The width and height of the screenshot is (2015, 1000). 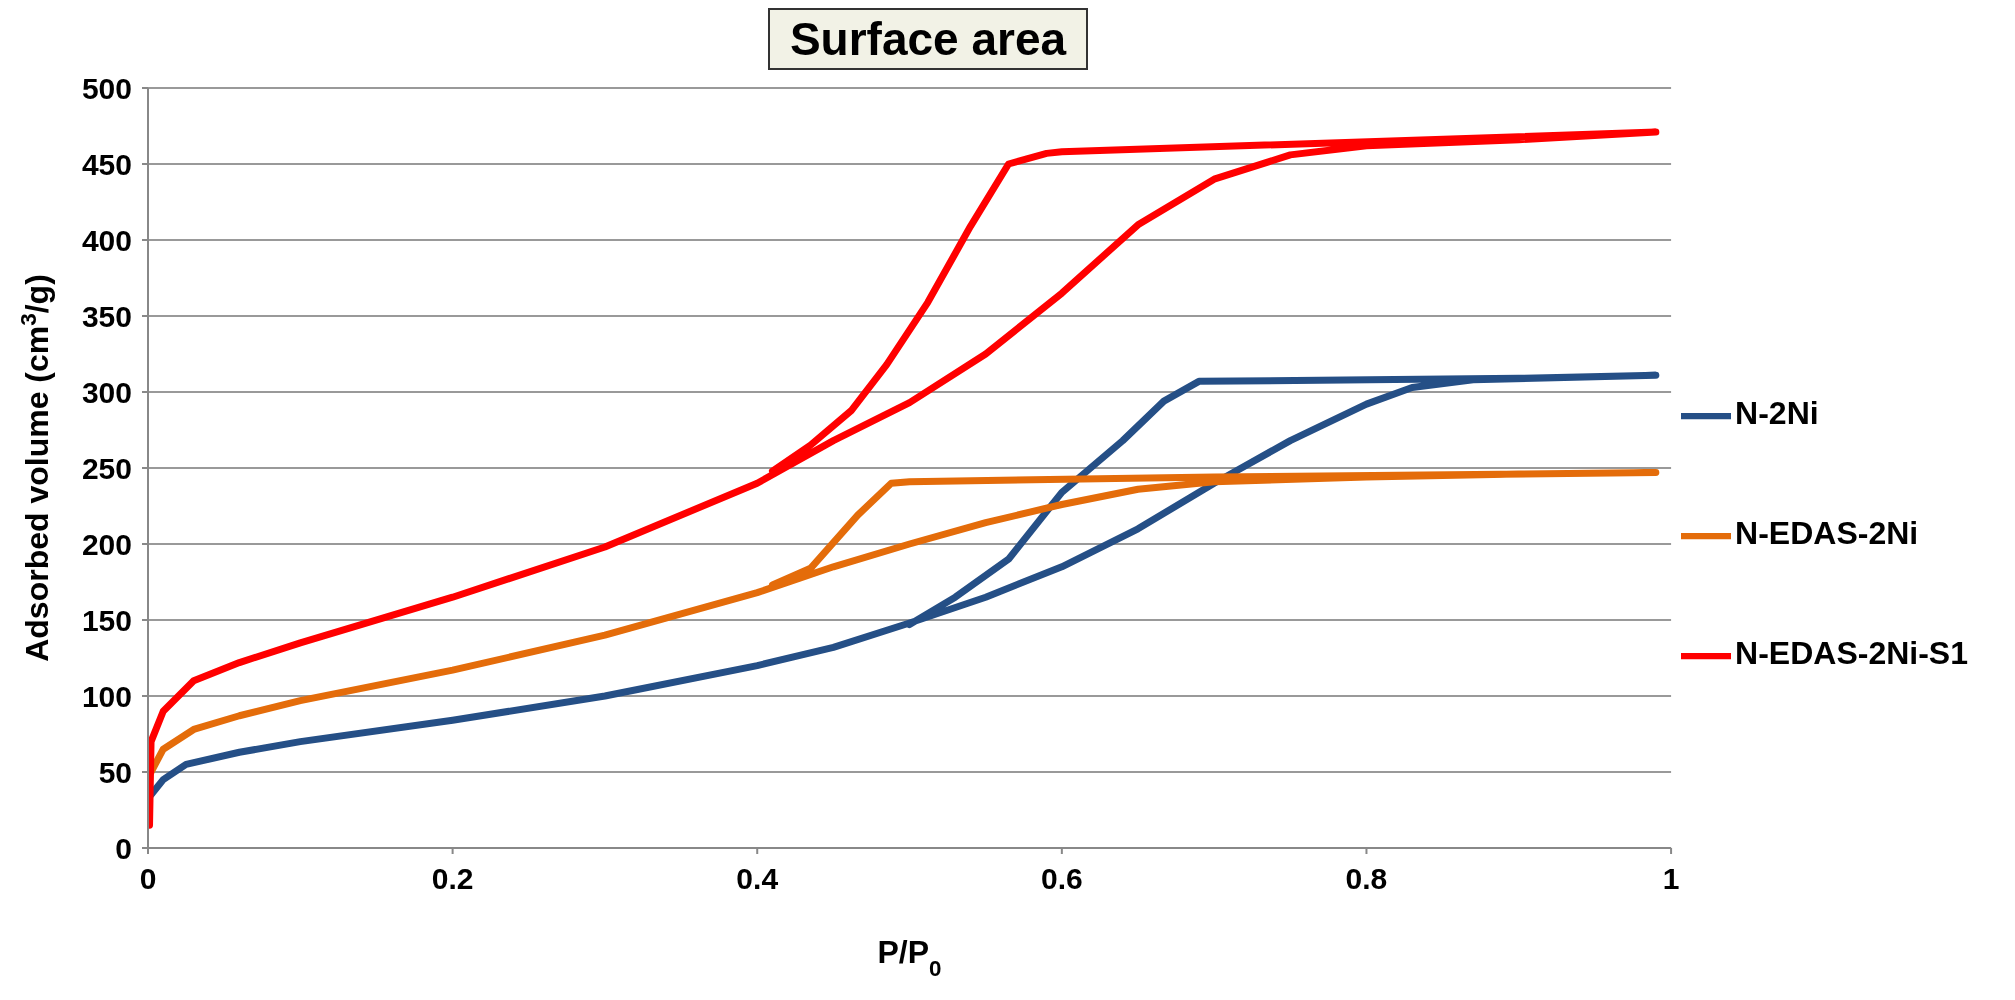 I want to click on x-tick-label: 0.6, so click(x=1061, y=879).